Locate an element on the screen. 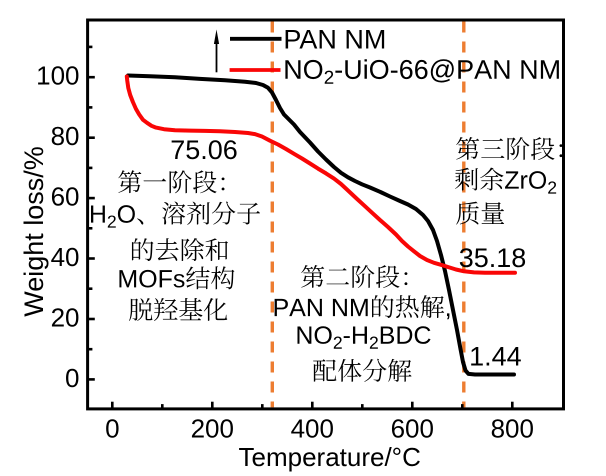  svg-text: 600 is located at coordinates (412, 428).